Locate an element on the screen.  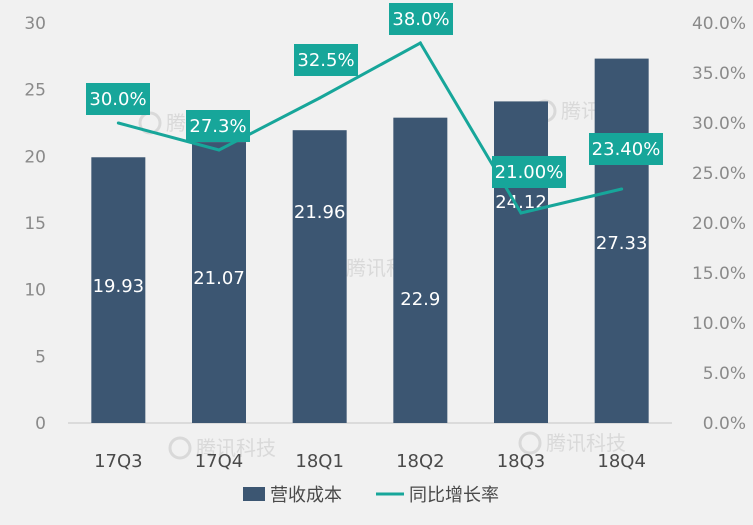
growth-rate-label-text: 32.5% is located at coordinates (325, 60).